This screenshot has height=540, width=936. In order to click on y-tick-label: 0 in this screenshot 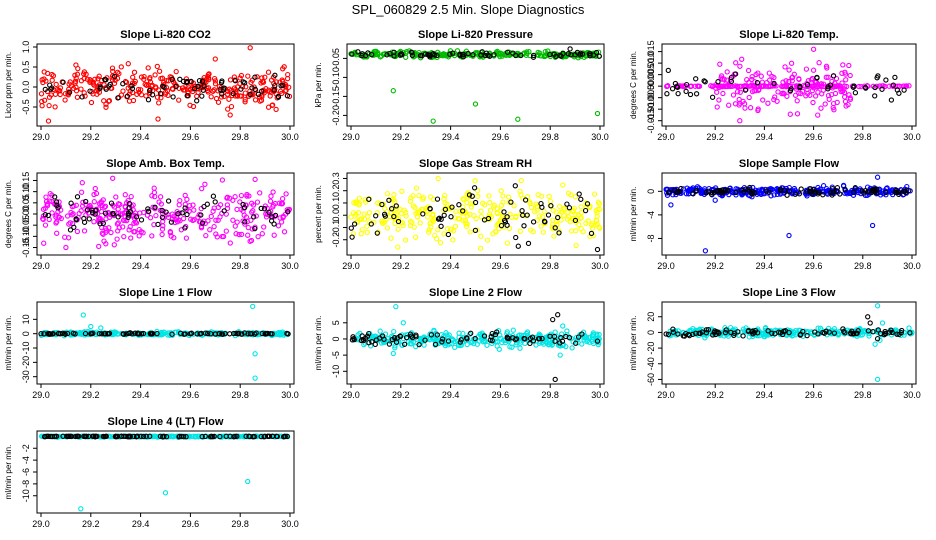, I will do `click(26, 333)`.